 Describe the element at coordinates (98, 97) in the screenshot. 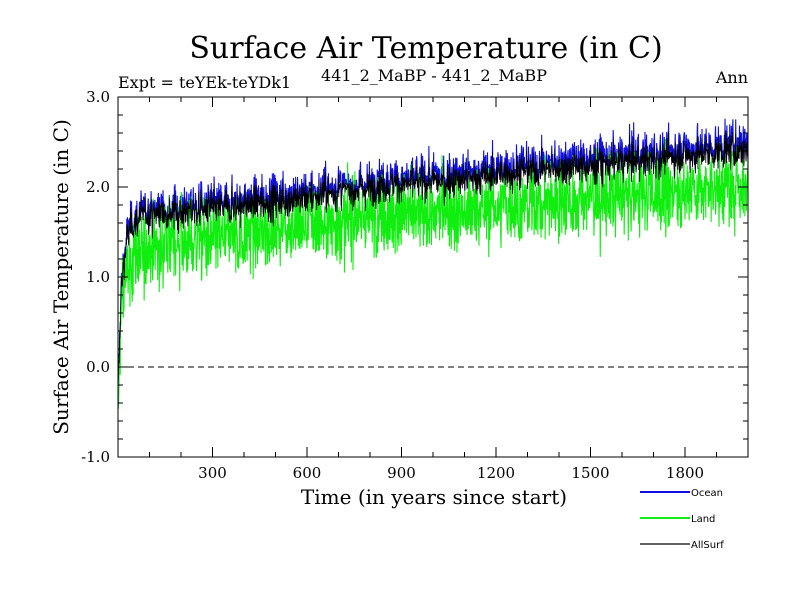

I see `y-tick-label: 3.0` at that location.